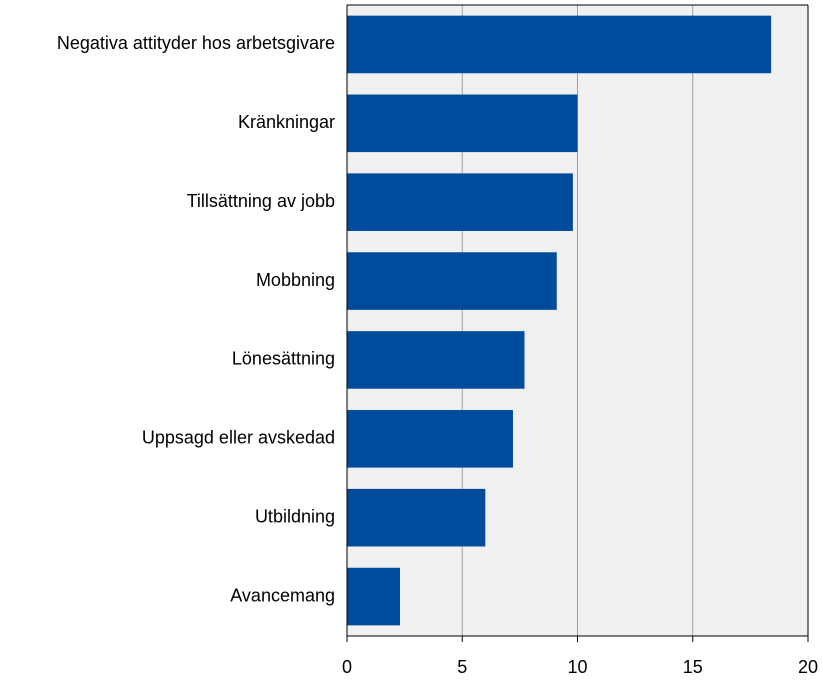 This screenshot has height=684, width=822. I want to click on y-tick-label: Mobbning, so click(295, 280).